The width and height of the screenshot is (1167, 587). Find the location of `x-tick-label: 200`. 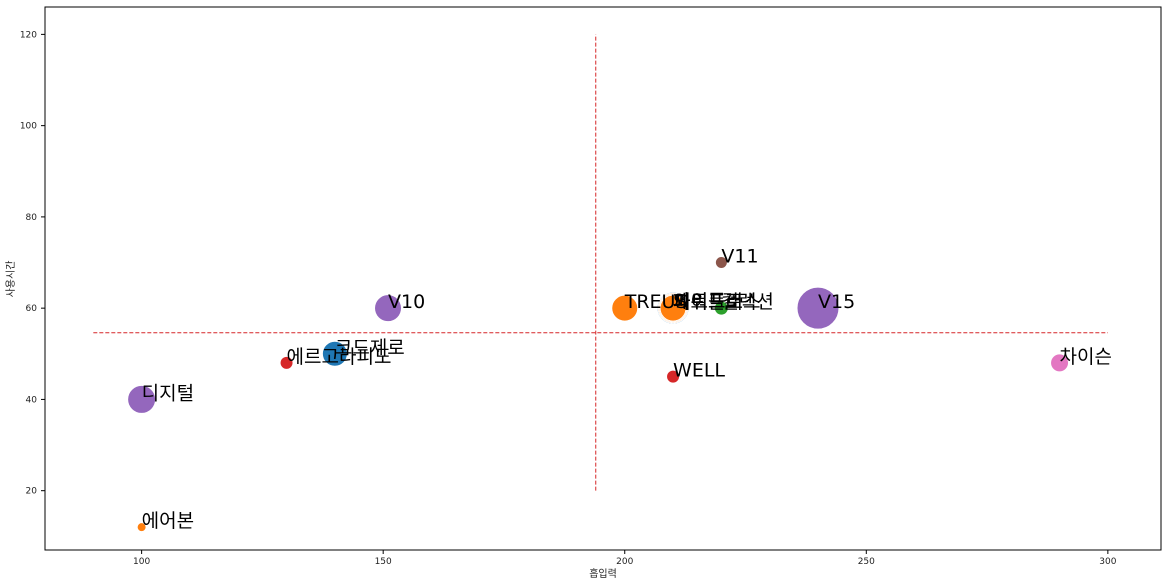

x-tick-label: 200 is located at coordinates (624, 562).